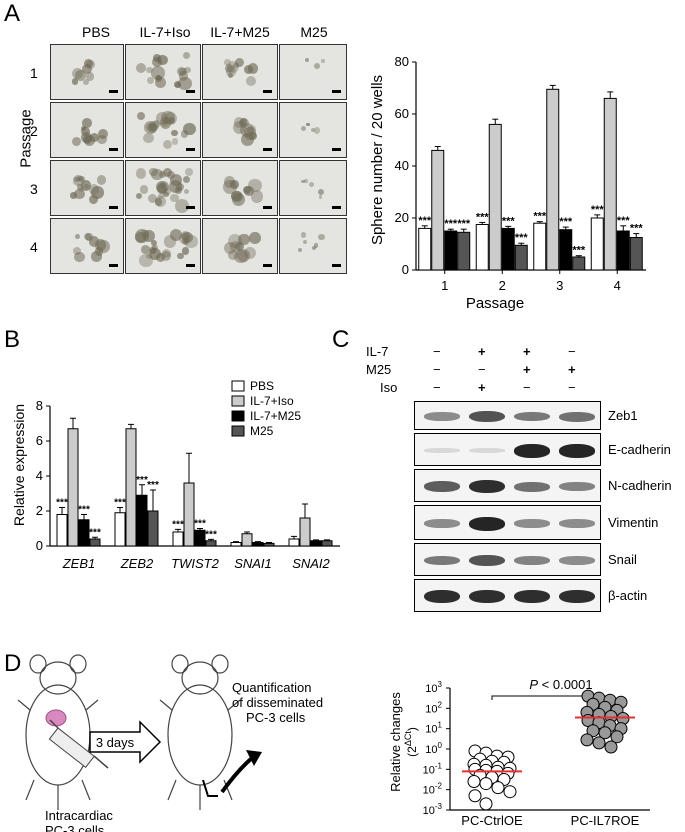 The width and height of the screenshot is (685, 832). What do you see at coordinates (19, 465) in the screenshot?
I see `chart-b-ylabel: Relative expression` at bounding box center [19, 465].